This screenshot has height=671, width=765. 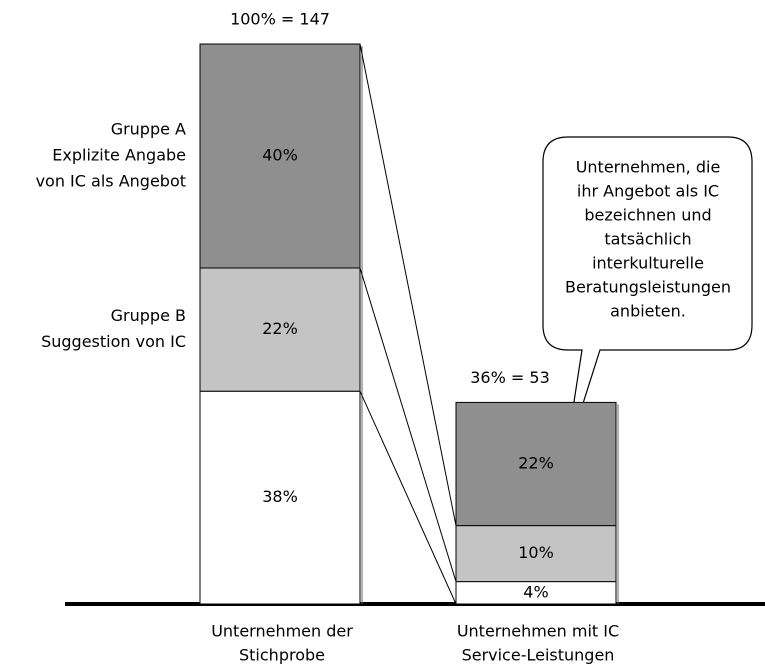 What do you see at coordinates (648, 311) in the screenshot?
I see `annotation: anbieten.` at bounding box center [648, 311].